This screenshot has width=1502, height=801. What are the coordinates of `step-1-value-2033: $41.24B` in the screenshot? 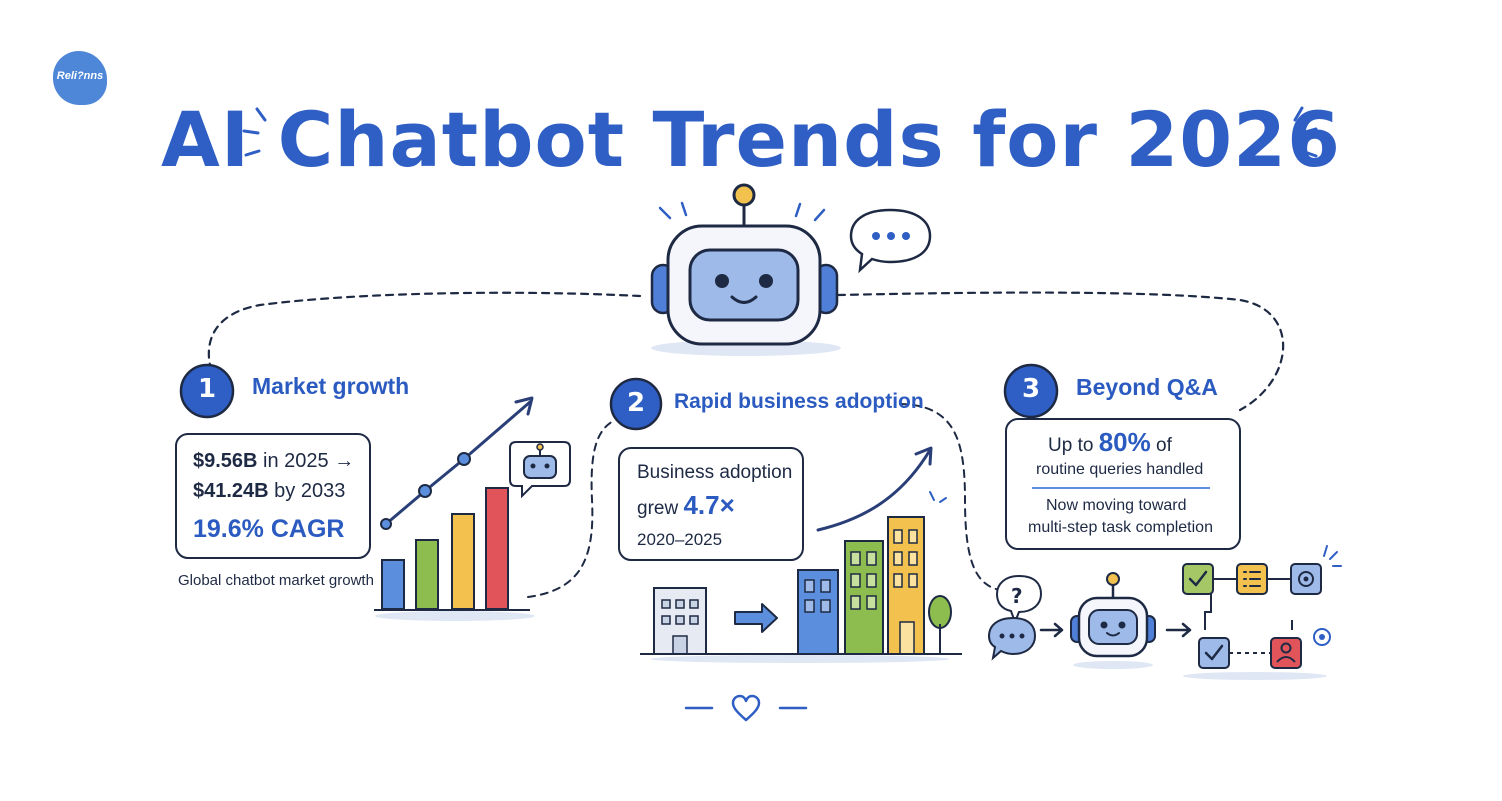 It's located at (231, 491).